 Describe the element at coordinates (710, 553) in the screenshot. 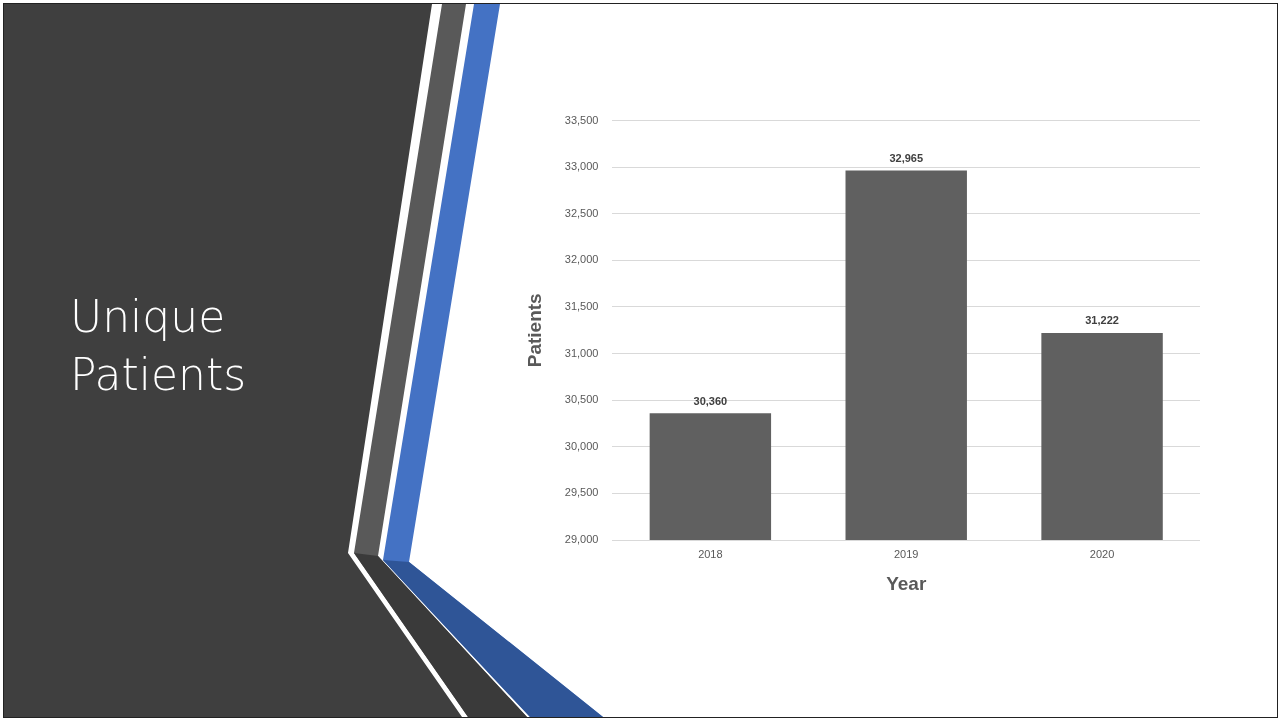

I see `x-tick-label: 2018` at that location.